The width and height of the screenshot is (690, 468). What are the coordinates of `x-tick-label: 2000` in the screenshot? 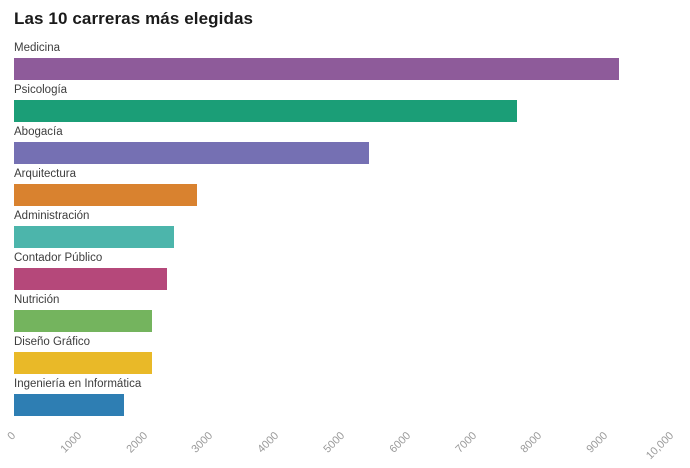 It's located at (137, 442).